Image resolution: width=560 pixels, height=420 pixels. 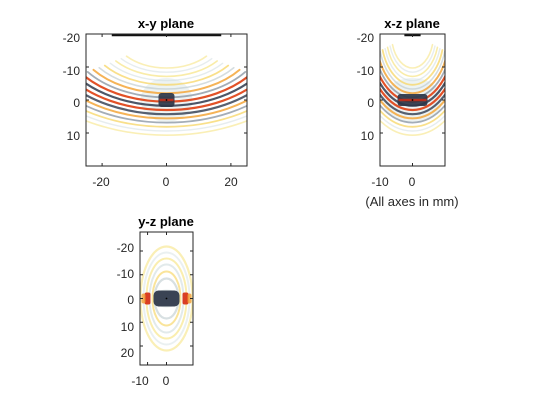 I want to click on panel-xy-heatmap, so click(x=166, y=85).